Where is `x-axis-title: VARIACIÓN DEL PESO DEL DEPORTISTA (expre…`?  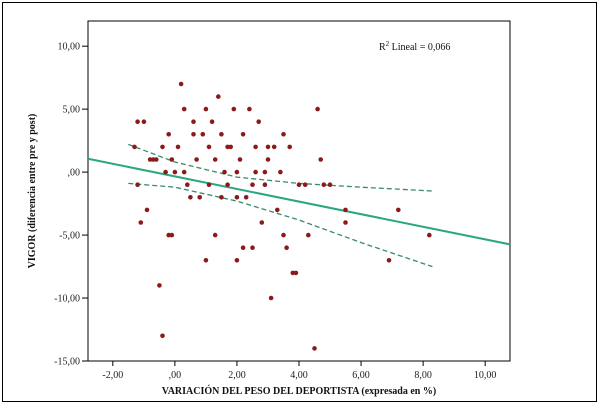
x-axis-title: VARIACIÓN DEL PESO DEL DEPORTISTA (expre… is located at coordinates (299, 391).